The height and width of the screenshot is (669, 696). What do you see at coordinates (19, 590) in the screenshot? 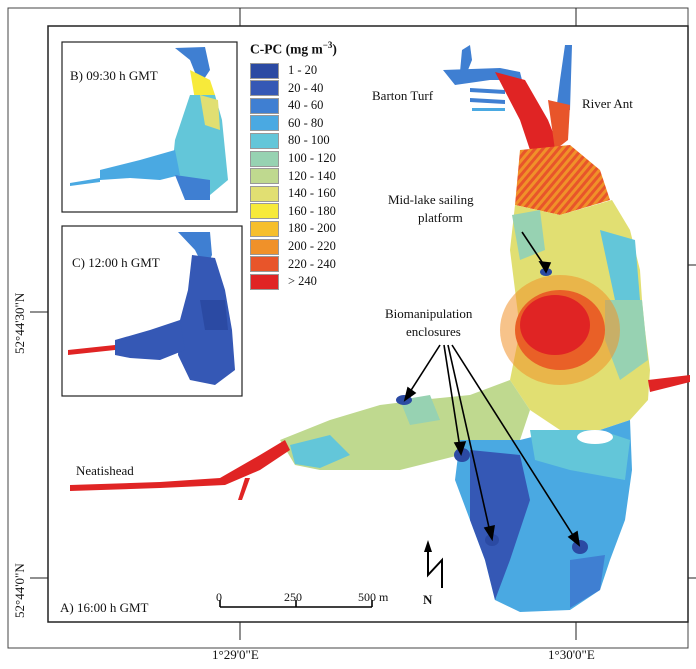
I see `lat-label-2: 52°44'0"N` at bounding box center [19, 590].